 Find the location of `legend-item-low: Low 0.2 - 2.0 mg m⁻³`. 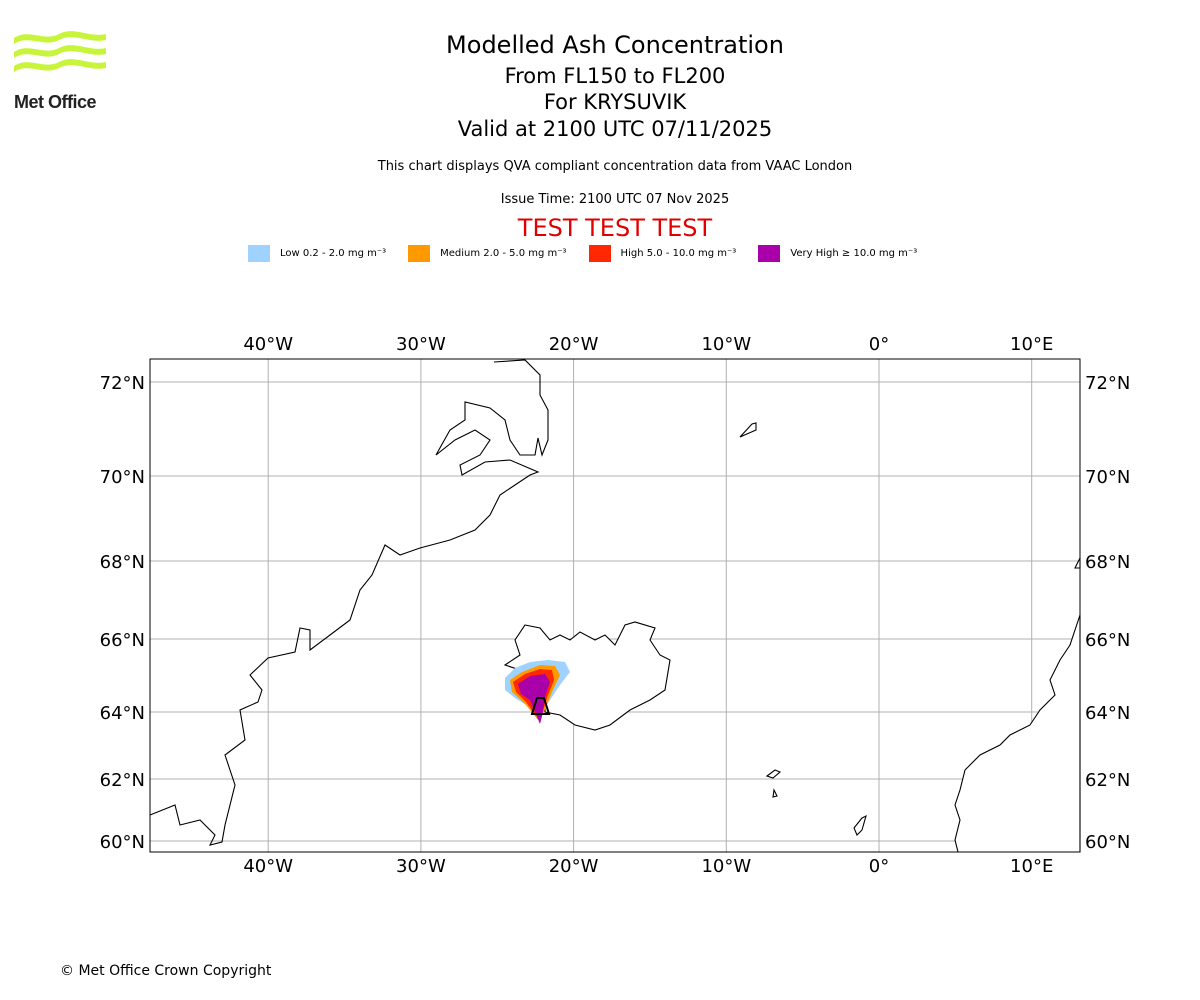

legend-item-low: Low 0.2 - 2.0 mg m⁻³ is located at coordinates (317, 253).